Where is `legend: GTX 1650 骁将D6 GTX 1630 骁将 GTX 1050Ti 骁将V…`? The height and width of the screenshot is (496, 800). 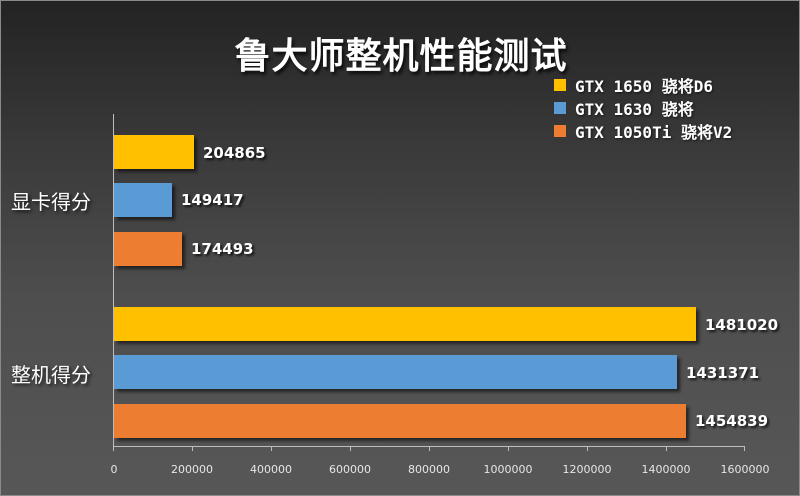 legend: GTX 1650 骁将D6 GTX 1630 骁将 GTX 1050Ti 骁将V… is located at coordinates (643, 107).